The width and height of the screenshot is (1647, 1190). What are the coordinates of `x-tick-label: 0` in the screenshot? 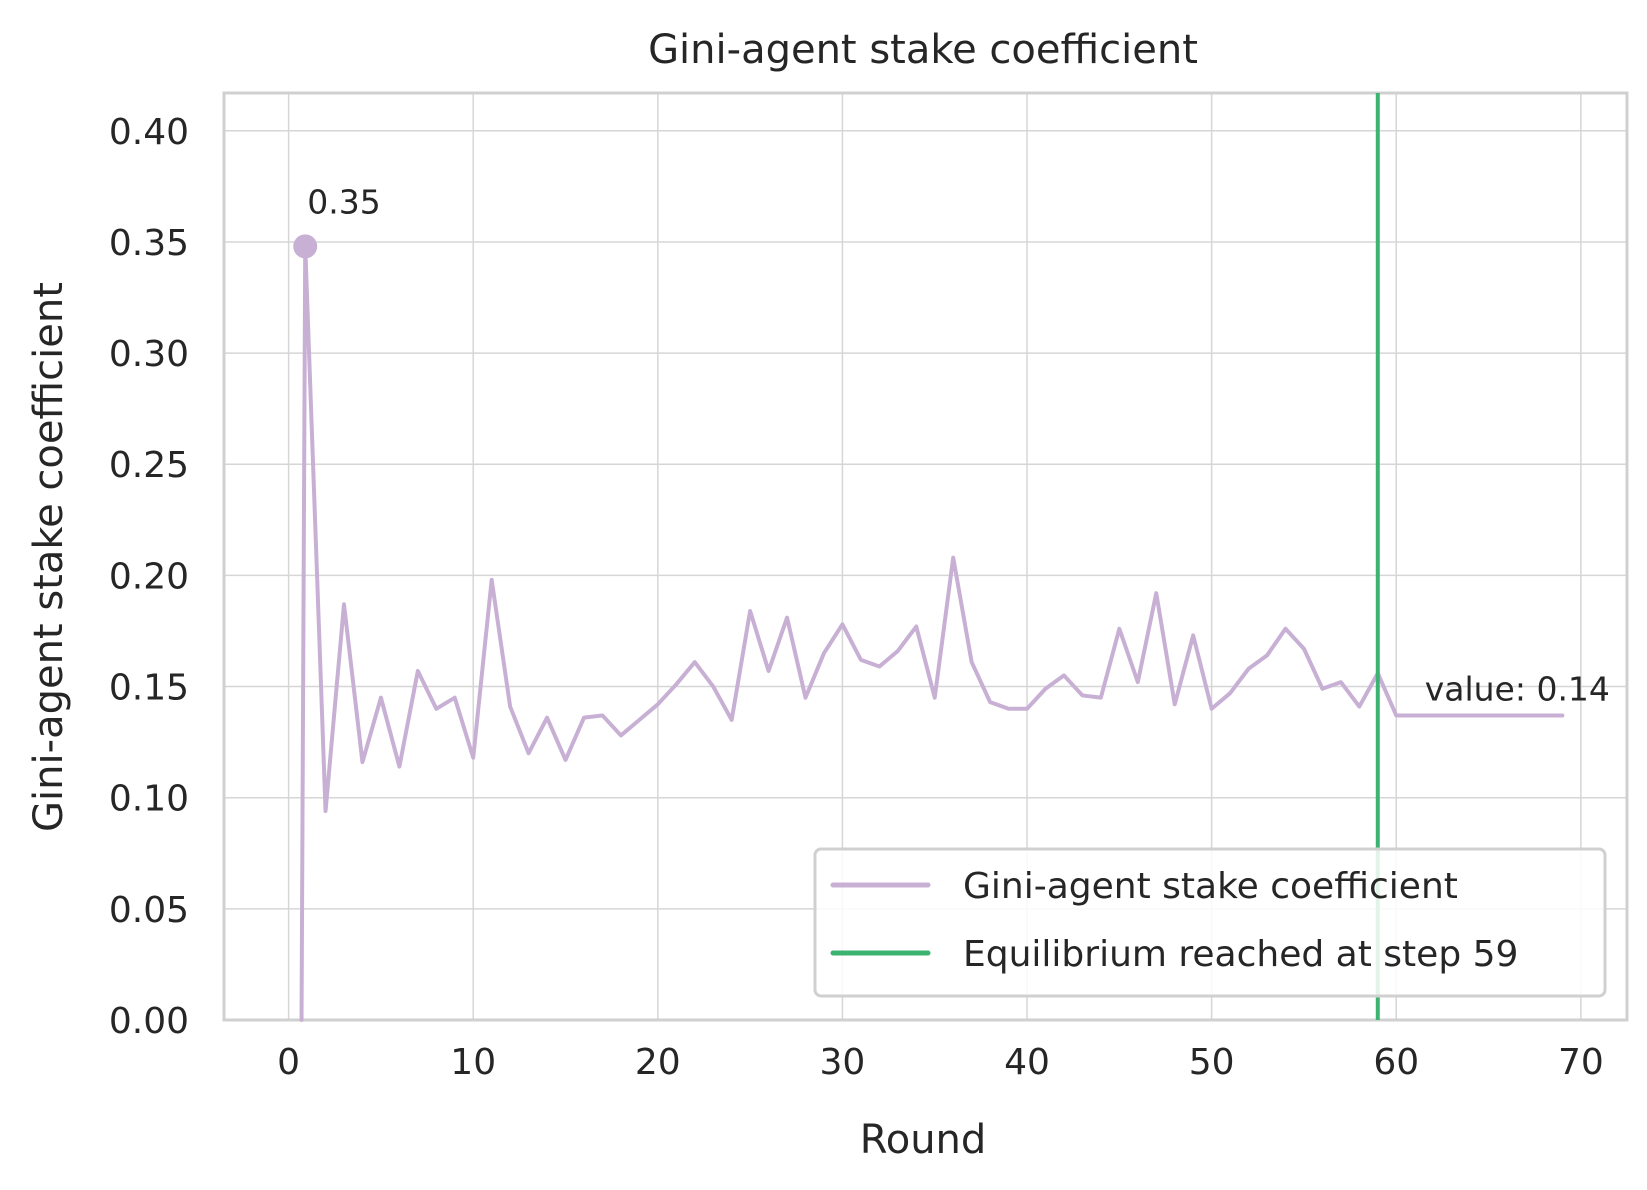 It's located at (288, 1062).